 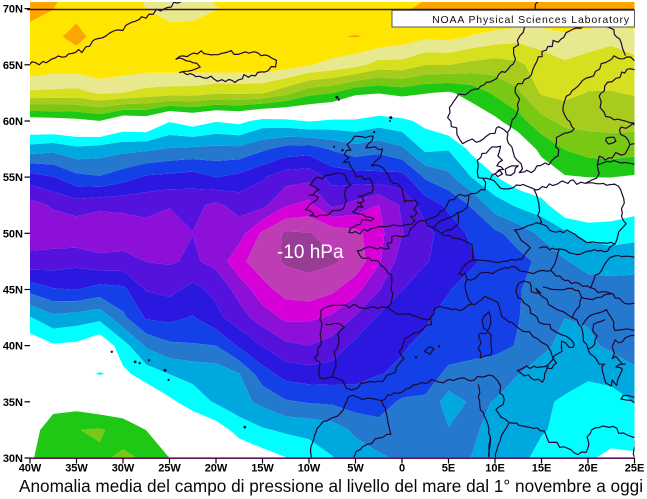 I want to click on svg-text: 60N, so click(x=13, y=122).